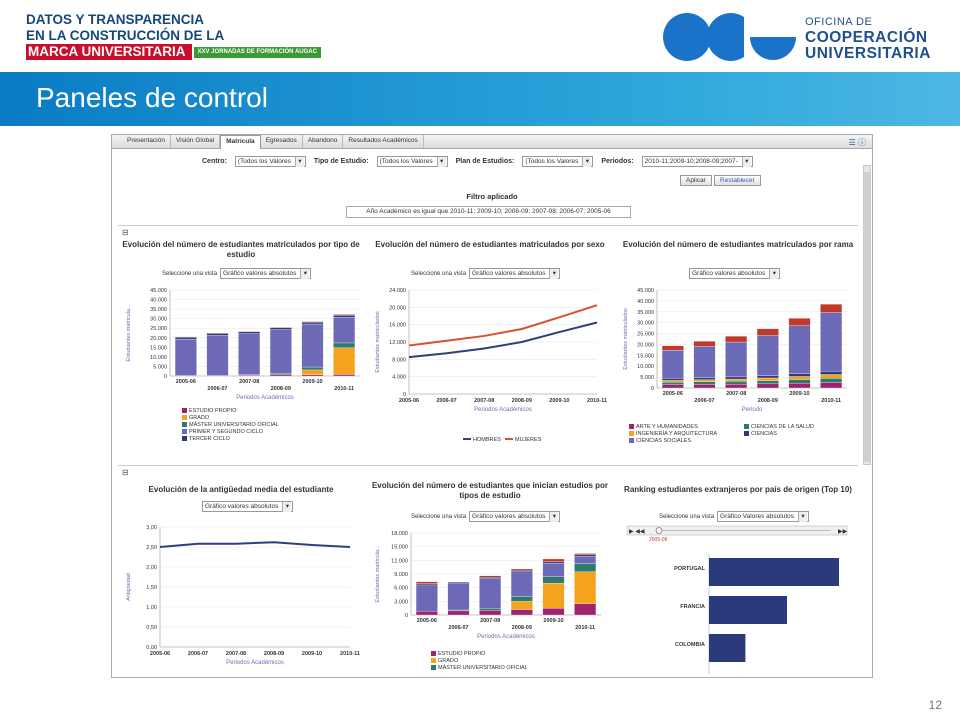 The image size is (960, 720). Describe the element at coordinates (146, 141) in the screenshot. I see `tab-presentacion: Presentación` at that location.